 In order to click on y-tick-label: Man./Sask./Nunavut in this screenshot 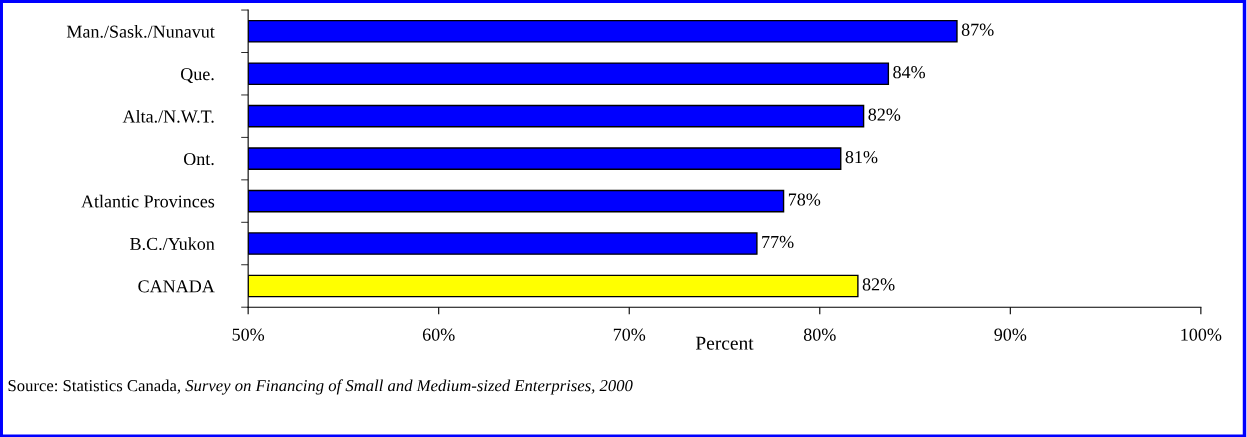, I will do `click(140, 31)`.